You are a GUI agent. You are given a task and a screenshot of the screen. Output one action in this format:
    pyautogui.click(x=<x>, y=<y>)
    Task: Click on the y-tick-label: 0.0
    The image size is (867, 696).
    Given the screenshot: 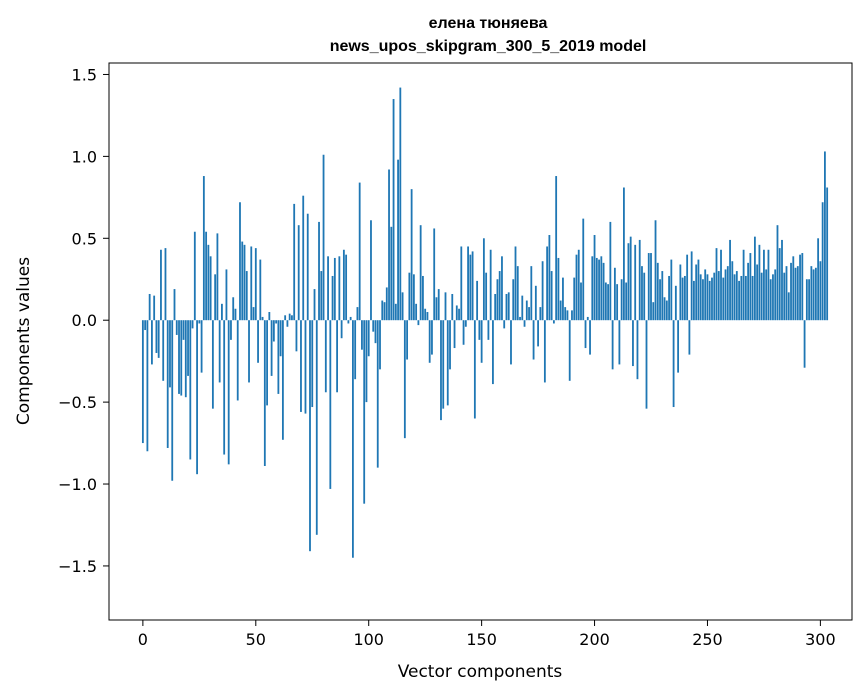 What is the action you would take?
    pyautogui.click(x=84, y=320)
    